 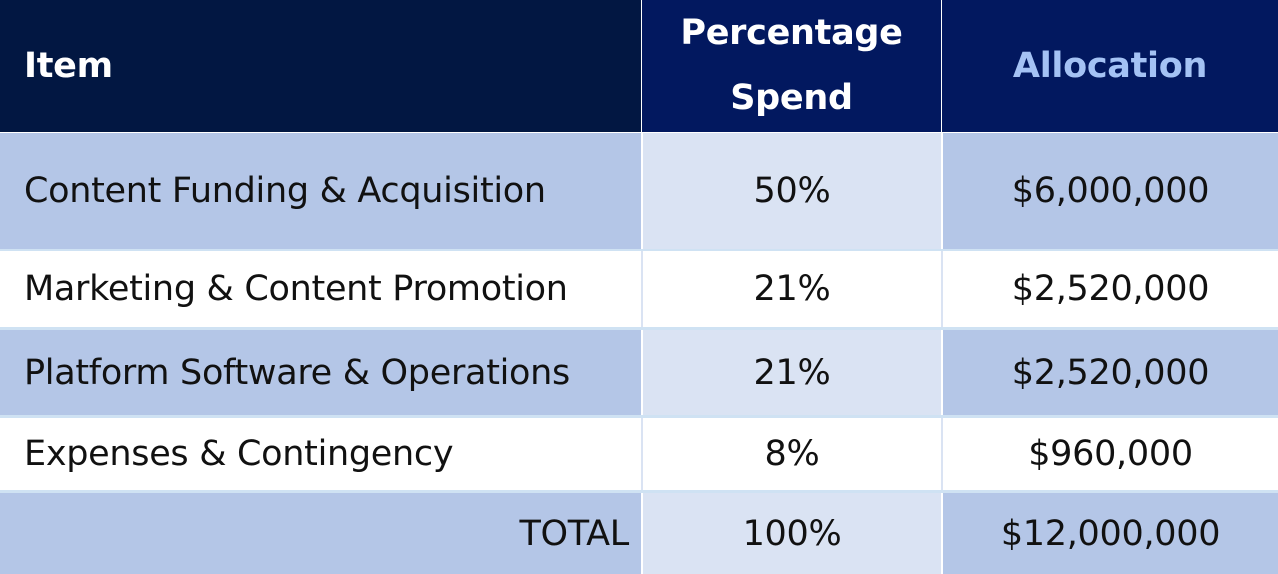 I want to click on header-item: Item, so click(x=320, y=66).